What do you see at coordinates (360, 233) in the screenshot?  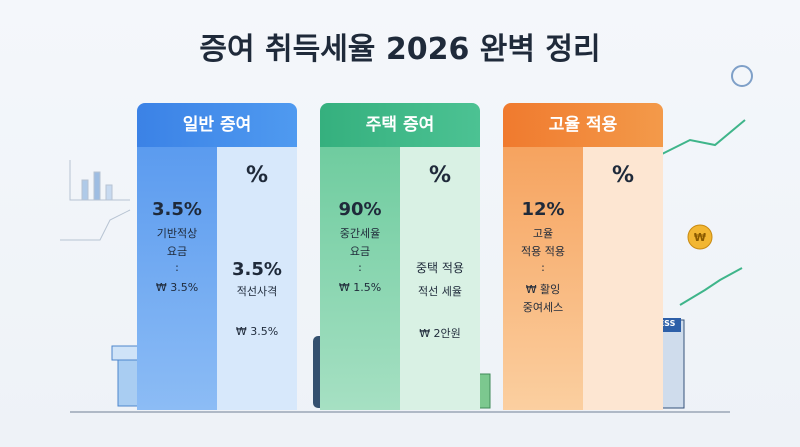 I see `label: 중간세율` at bounding box center [360, 233].